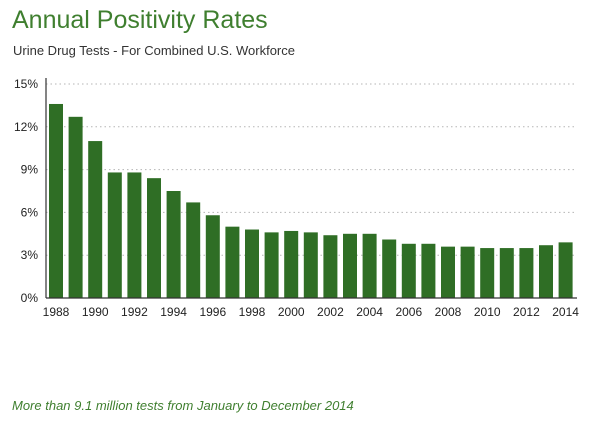 The height and width of the screenshot is (427, 600). I want to click on bar-2012, so click(526, 273).